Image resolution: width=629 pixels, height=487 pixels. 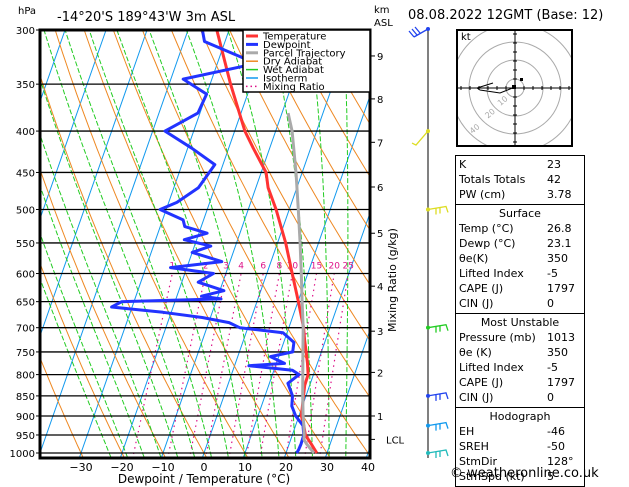 I want to click on storm-motion-marker, so click(x=514, y=87).